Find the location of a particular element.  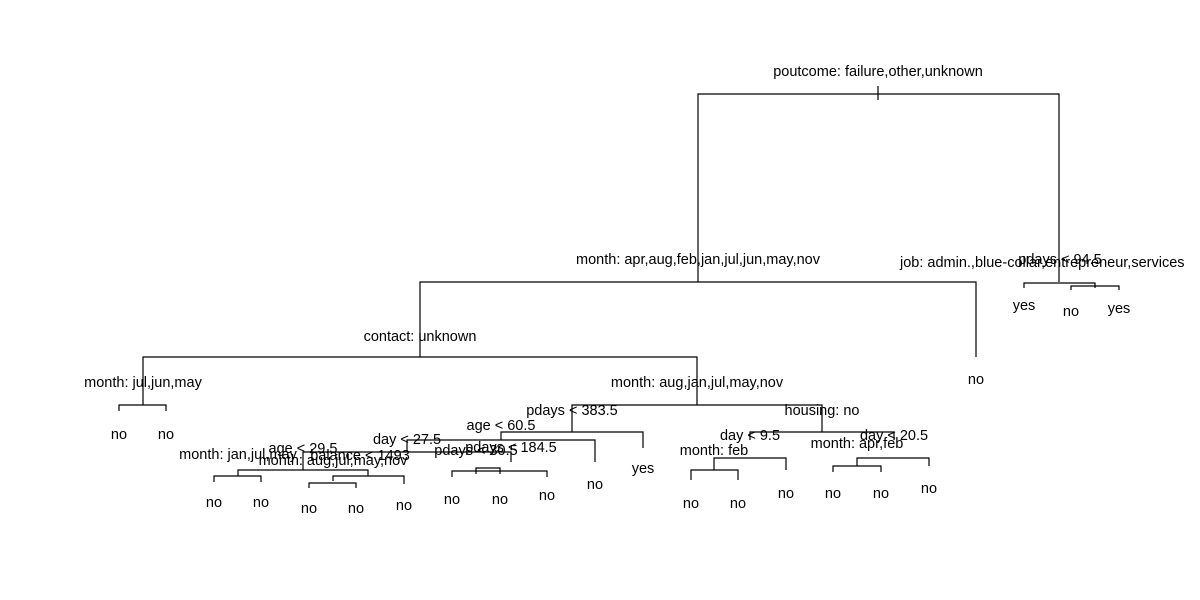

leaf-pdays-945-yes-2: yes is located at coordinates (1119, 309).